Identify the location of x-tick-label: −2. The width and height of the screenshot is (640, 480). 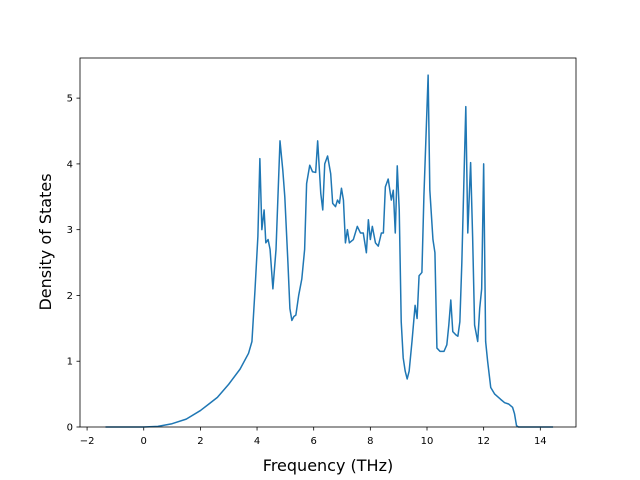
(87, 441).